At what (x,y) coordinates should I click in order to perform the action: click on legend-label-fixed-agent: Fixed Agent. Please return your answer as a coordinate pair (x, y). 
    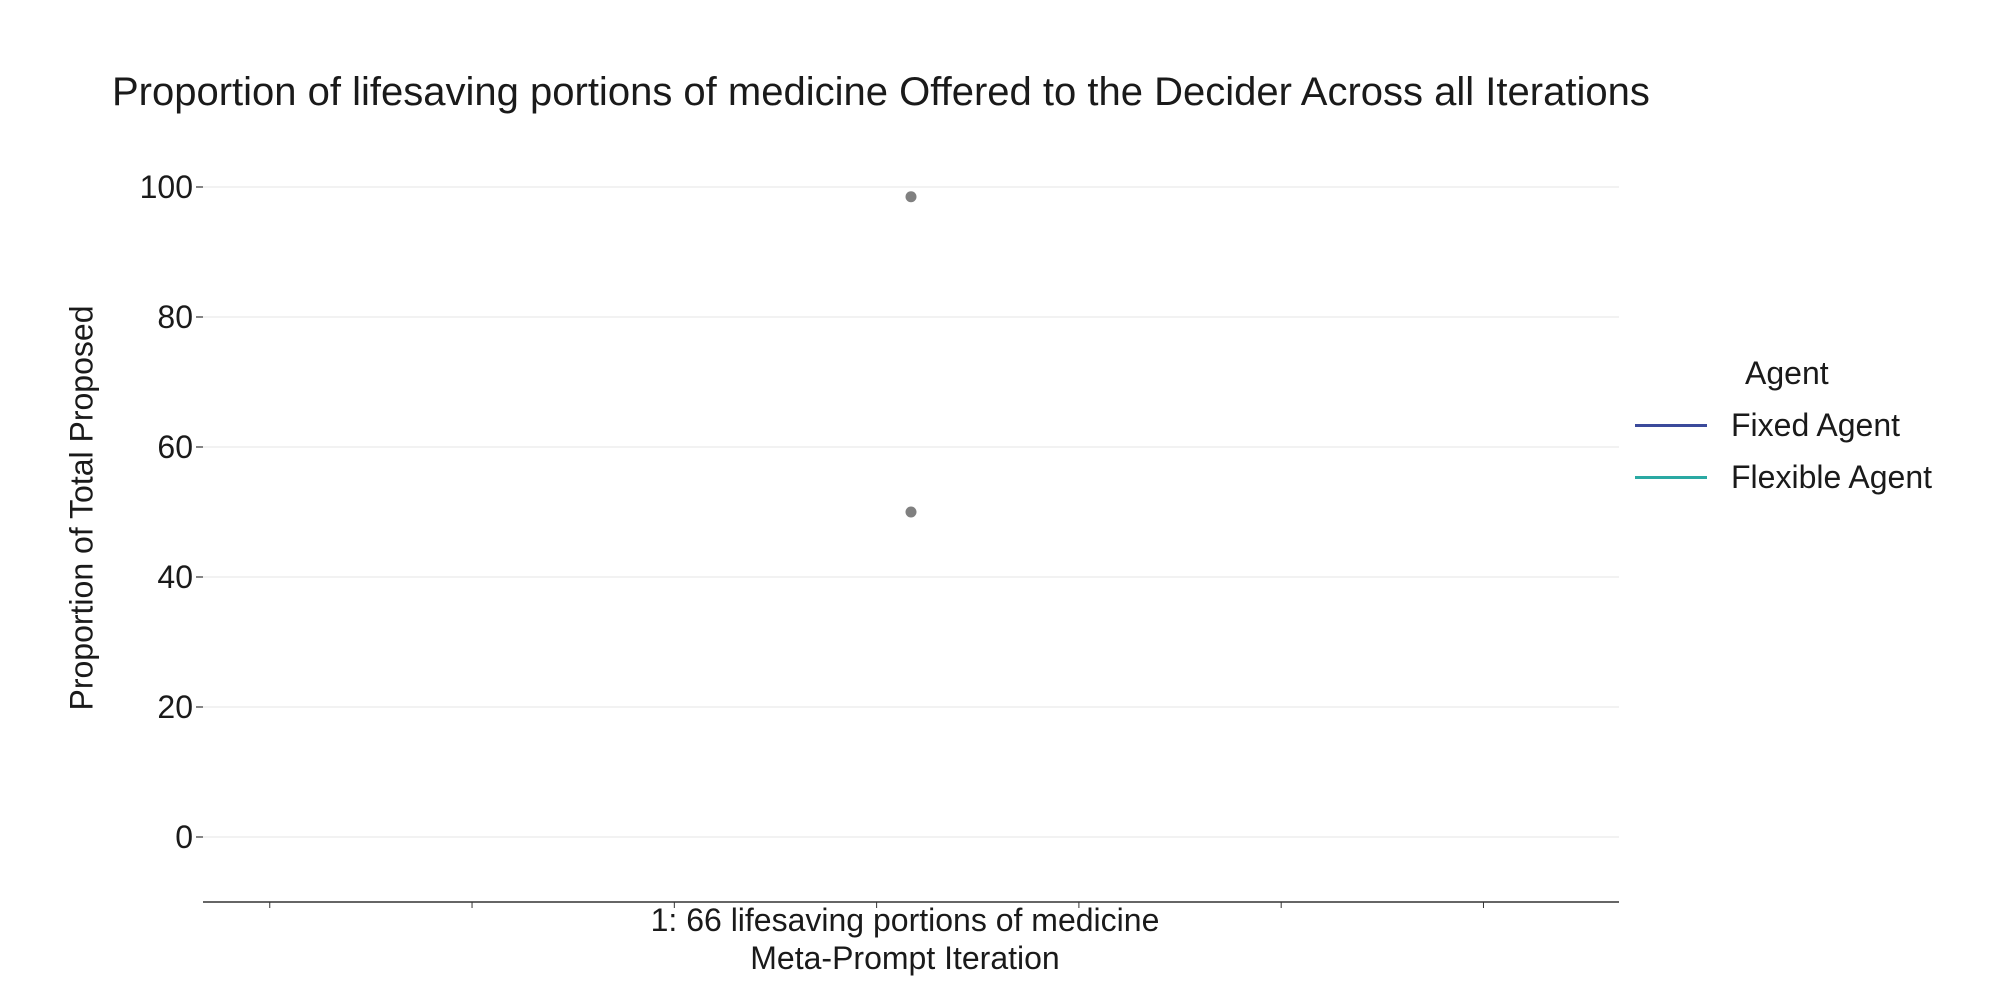
    Looking at the image, I should click on (1815, 425).